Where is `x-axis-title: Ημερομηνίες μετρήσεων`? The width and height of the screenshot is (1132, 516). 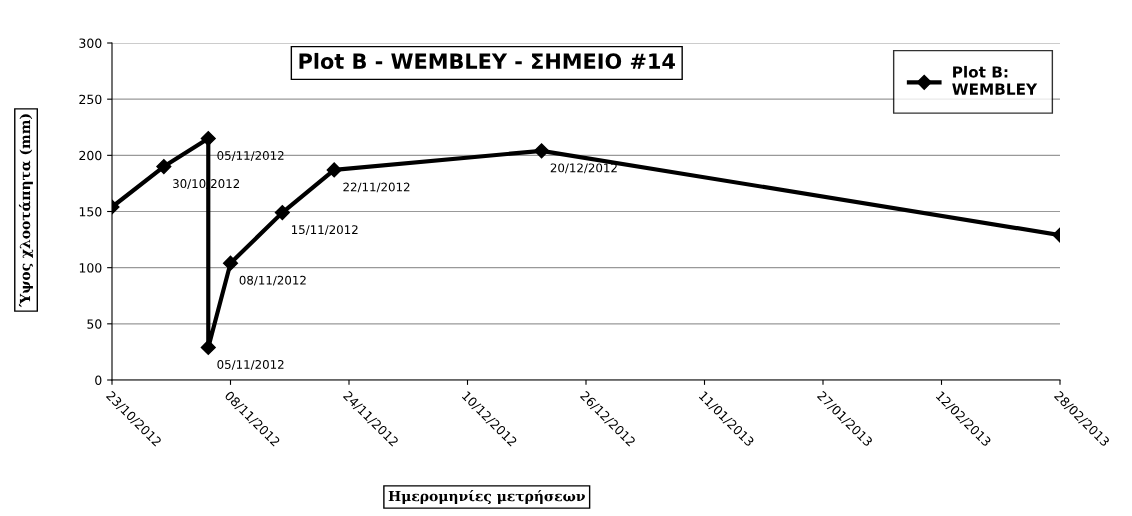
x-axis-title: Ημερομηνίες μετρήσεων is located at coordinates (486, 497).